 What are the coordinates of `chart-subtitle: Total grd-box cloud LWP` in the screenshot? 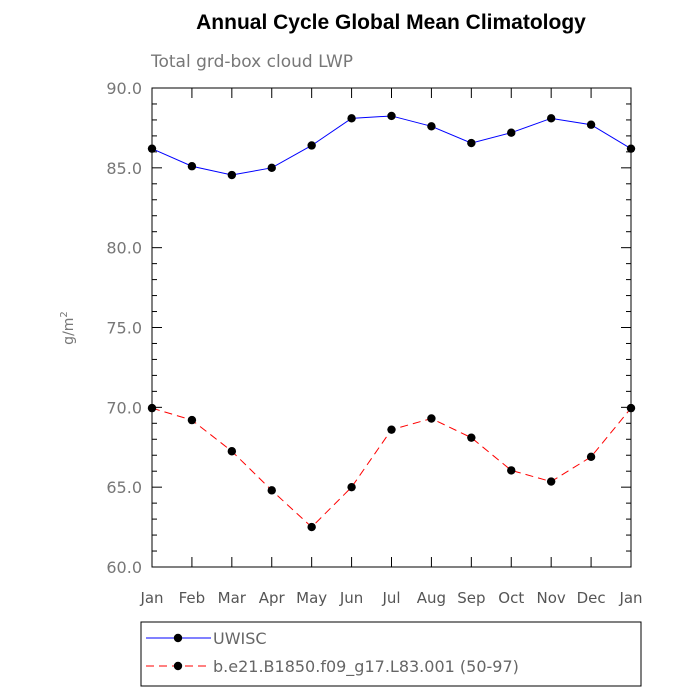 It's located at (251, 62).